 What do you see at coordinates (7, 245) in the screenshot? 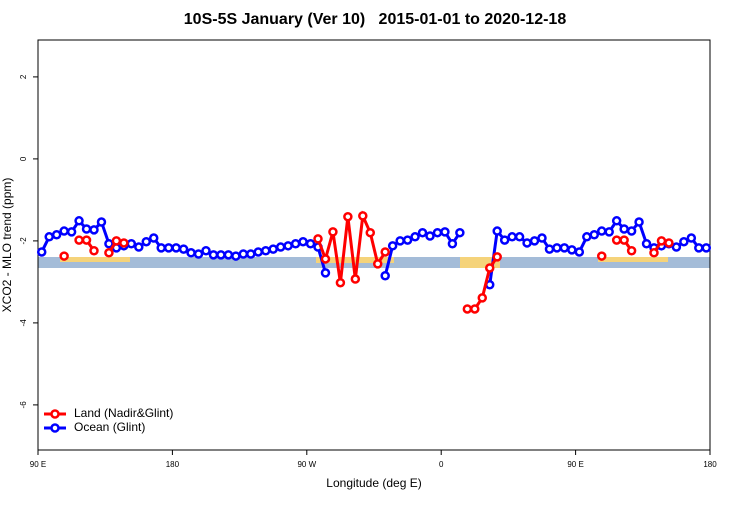
I see `y-axis-label: XCO2 - MLO trend (ppm)` at bounding box center [7, 245].